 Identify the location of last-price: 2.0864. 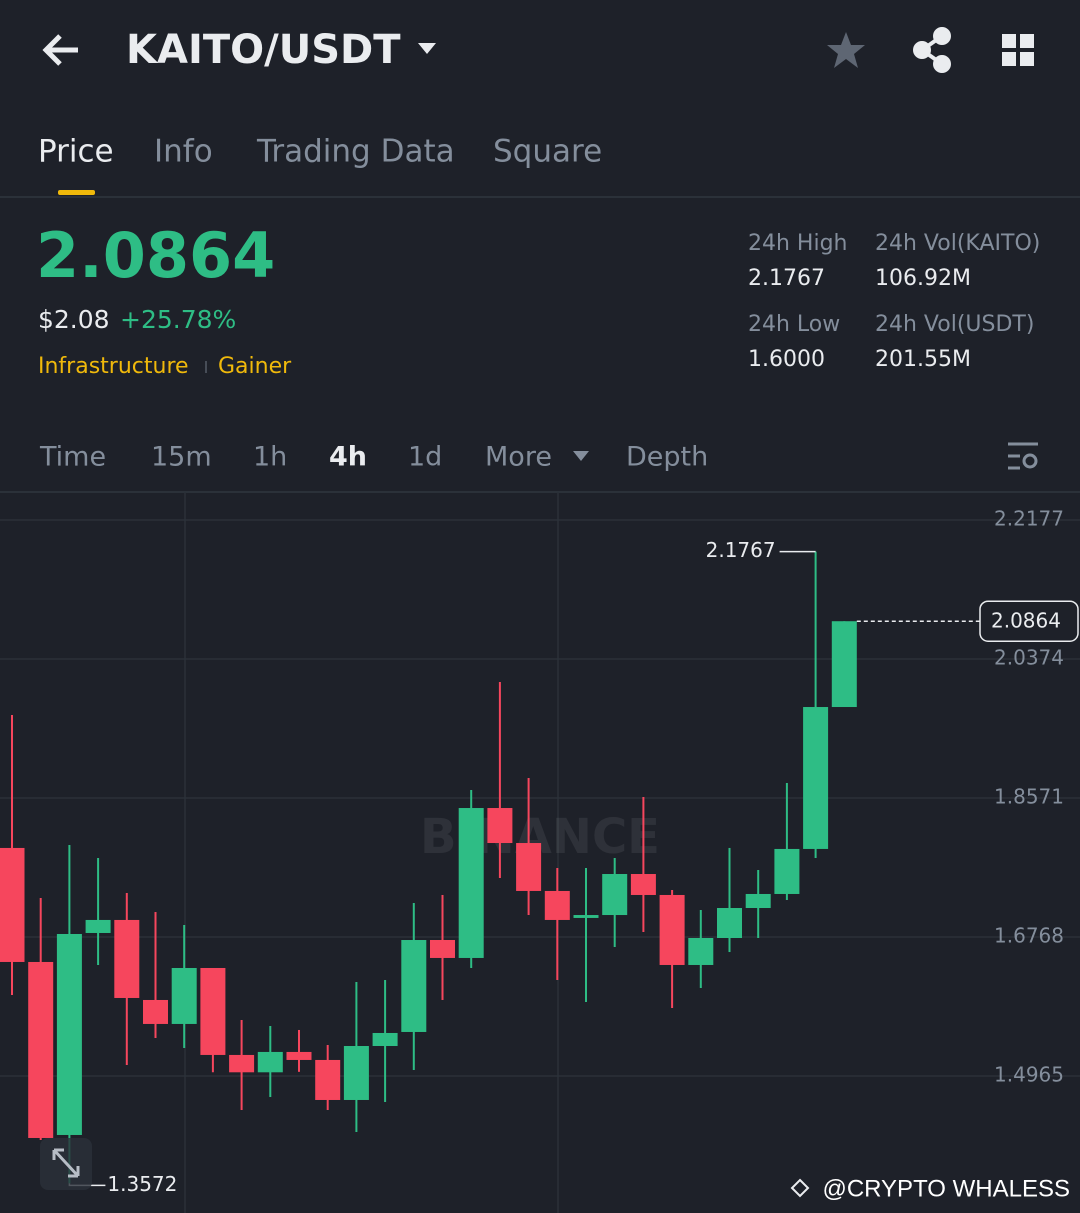
(155, 255).